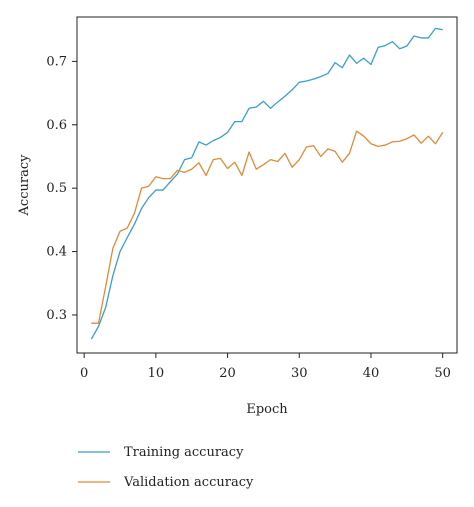 This screenshot has height=507, width=474. I want to click on y-tick-label: 0.5, so click(56, 188).